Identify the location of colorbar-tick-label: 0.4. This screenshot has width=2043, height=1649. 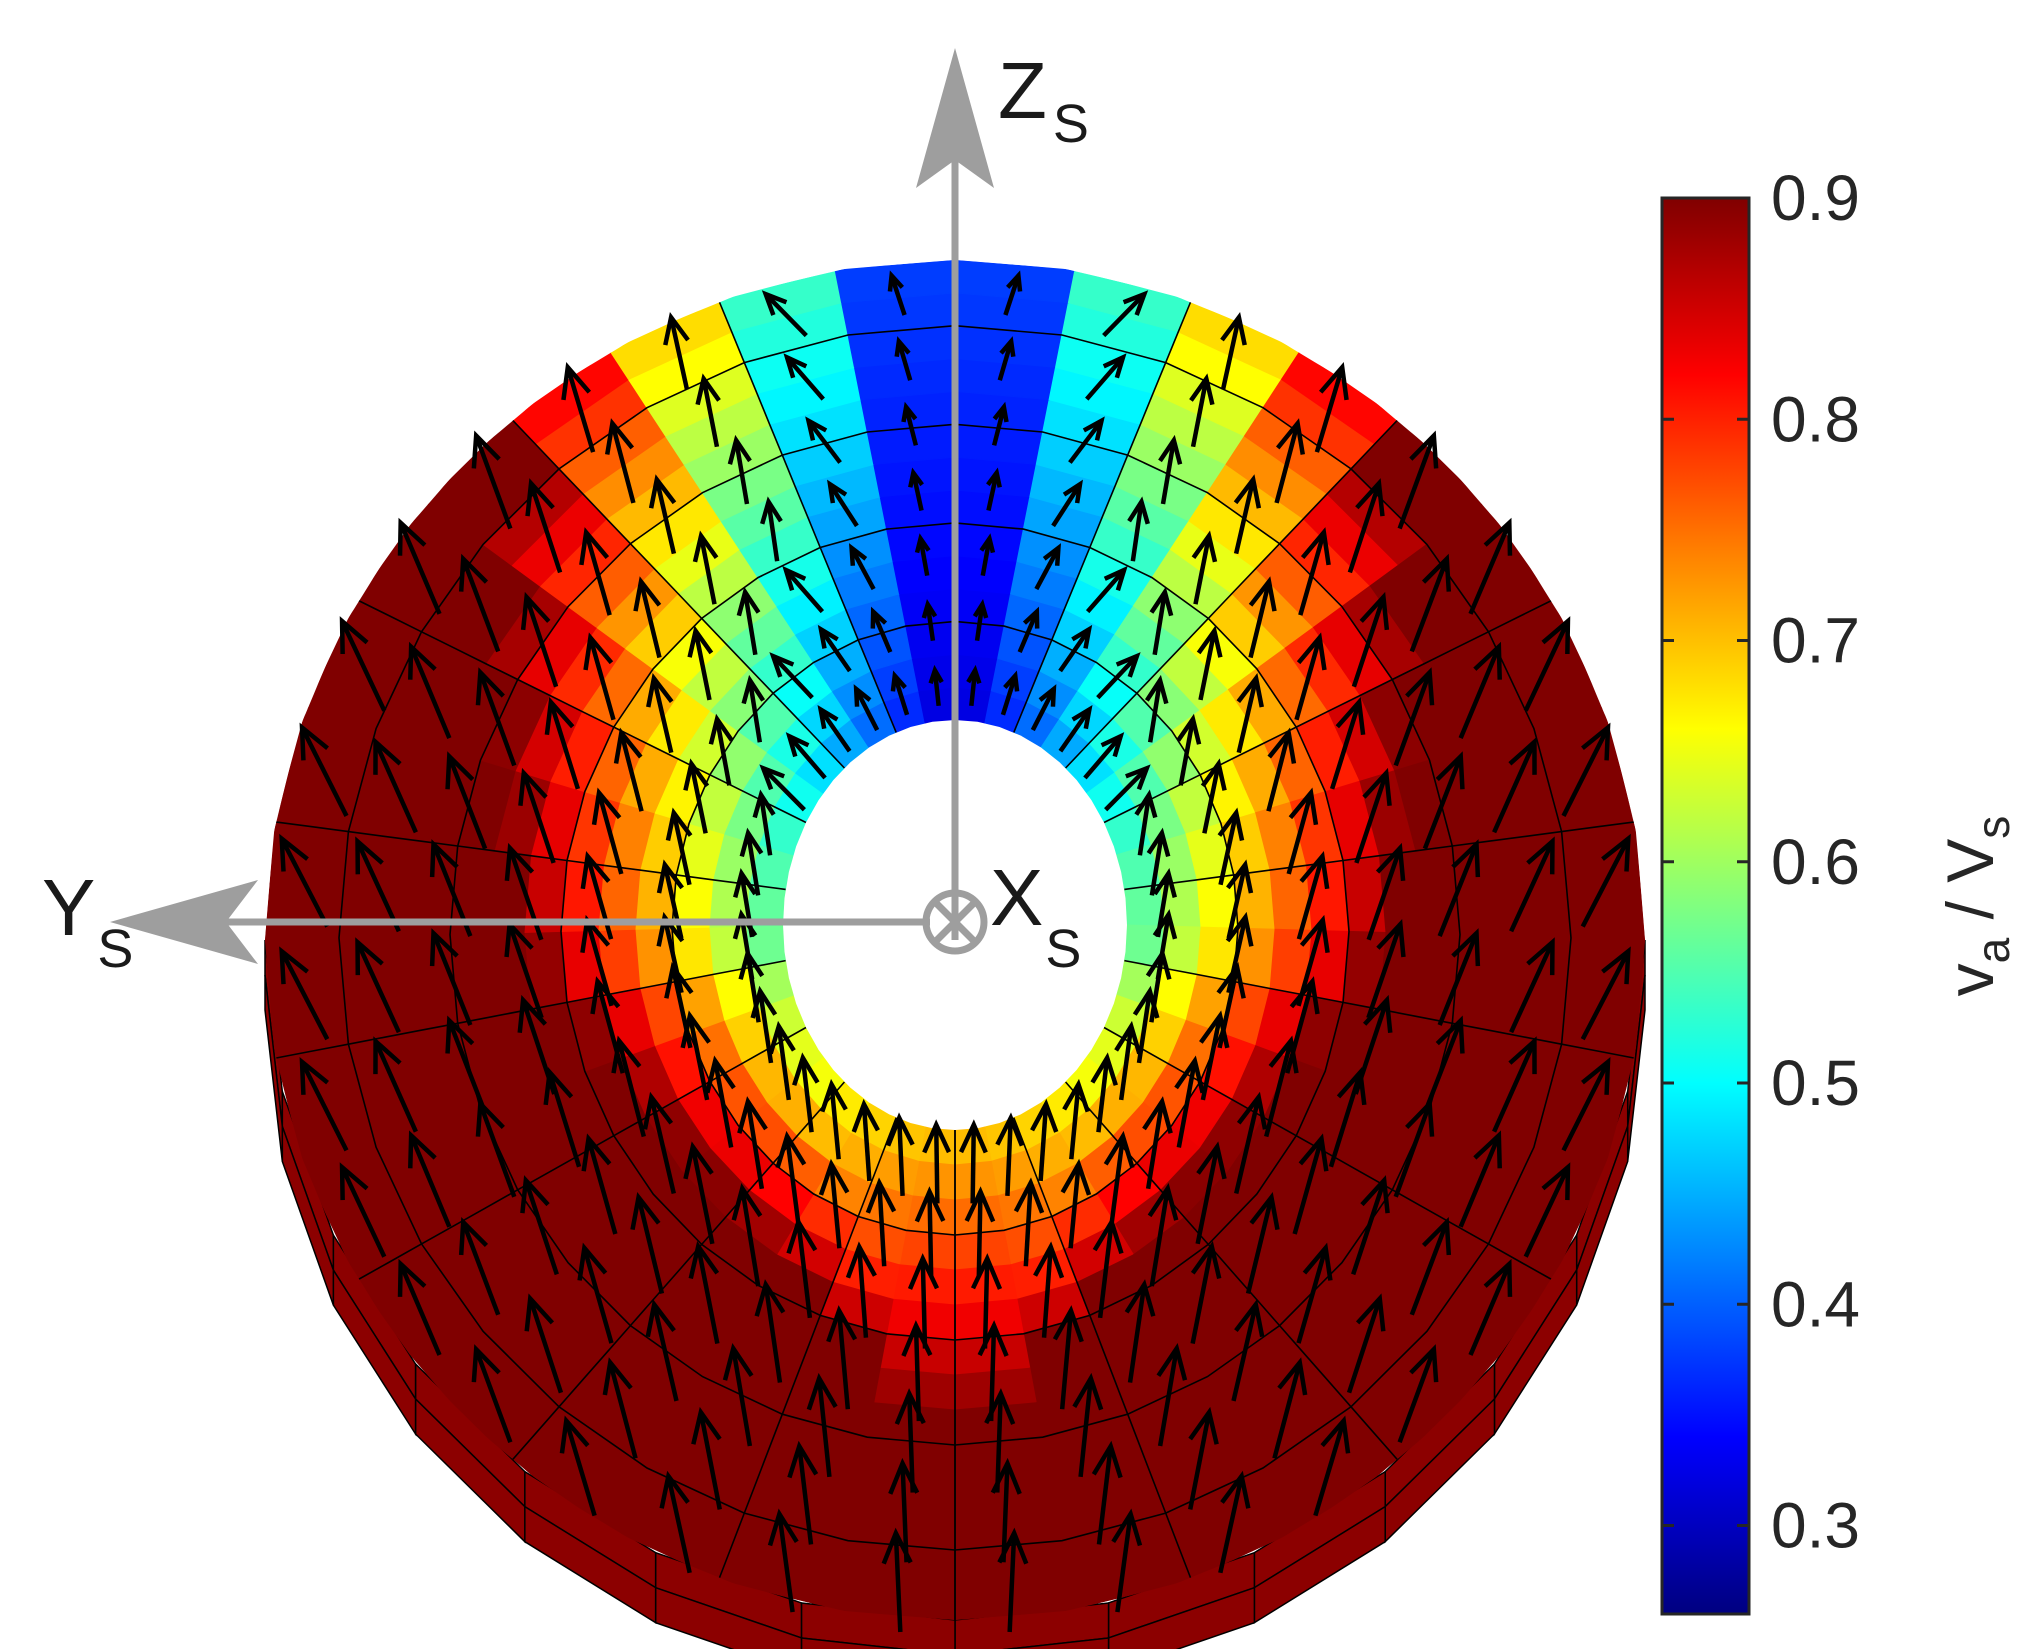
(1815, 1304).